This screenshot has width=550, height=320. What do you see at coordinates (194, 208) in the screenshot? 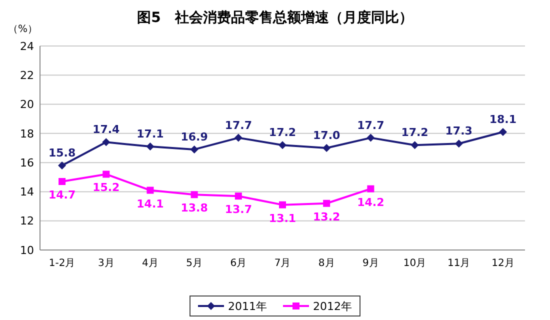
I see `data-label: 13.8` at bounding box center [194, 208].